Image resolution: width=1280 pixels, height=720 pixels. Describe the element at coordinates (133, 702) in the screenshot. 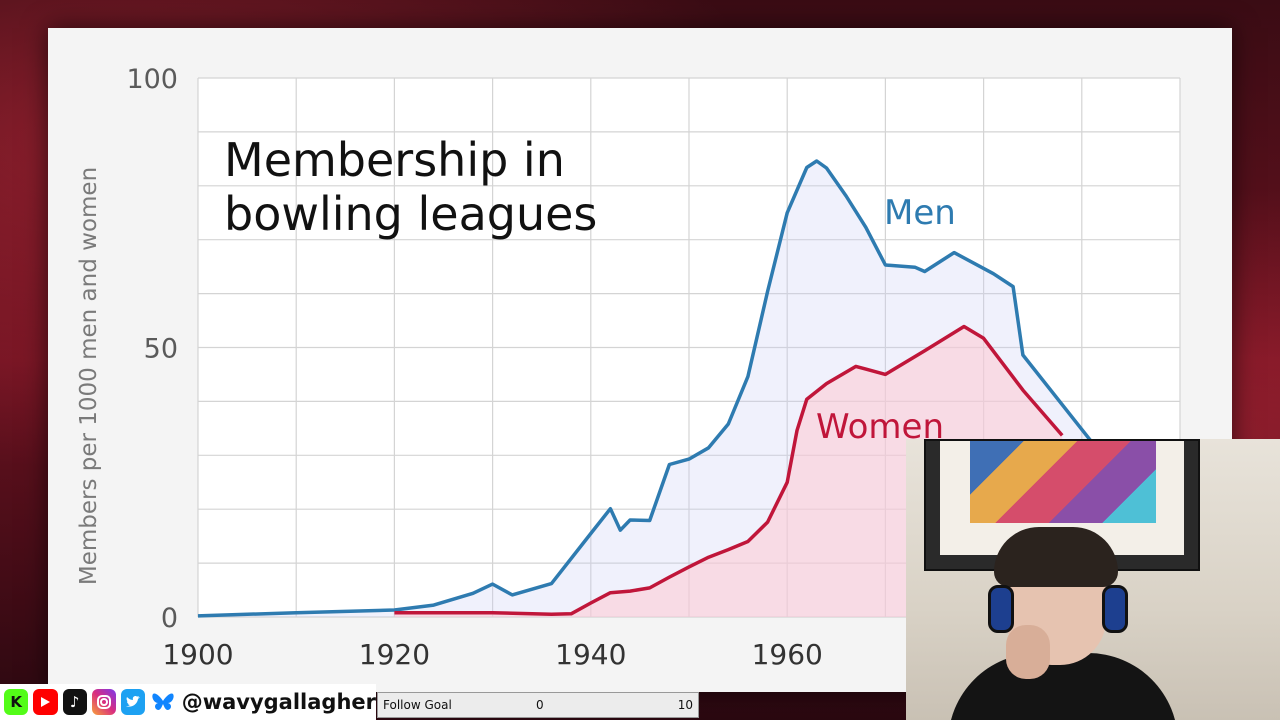

I see `twitter-icon` at that location.